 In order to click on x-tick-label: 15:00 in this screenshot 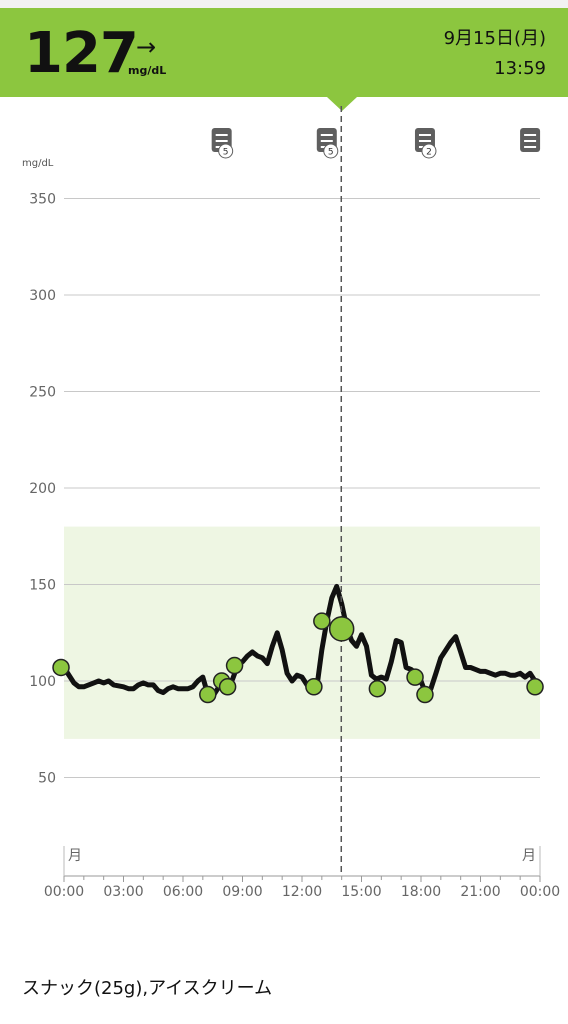, I will do `click(361, 892)`.